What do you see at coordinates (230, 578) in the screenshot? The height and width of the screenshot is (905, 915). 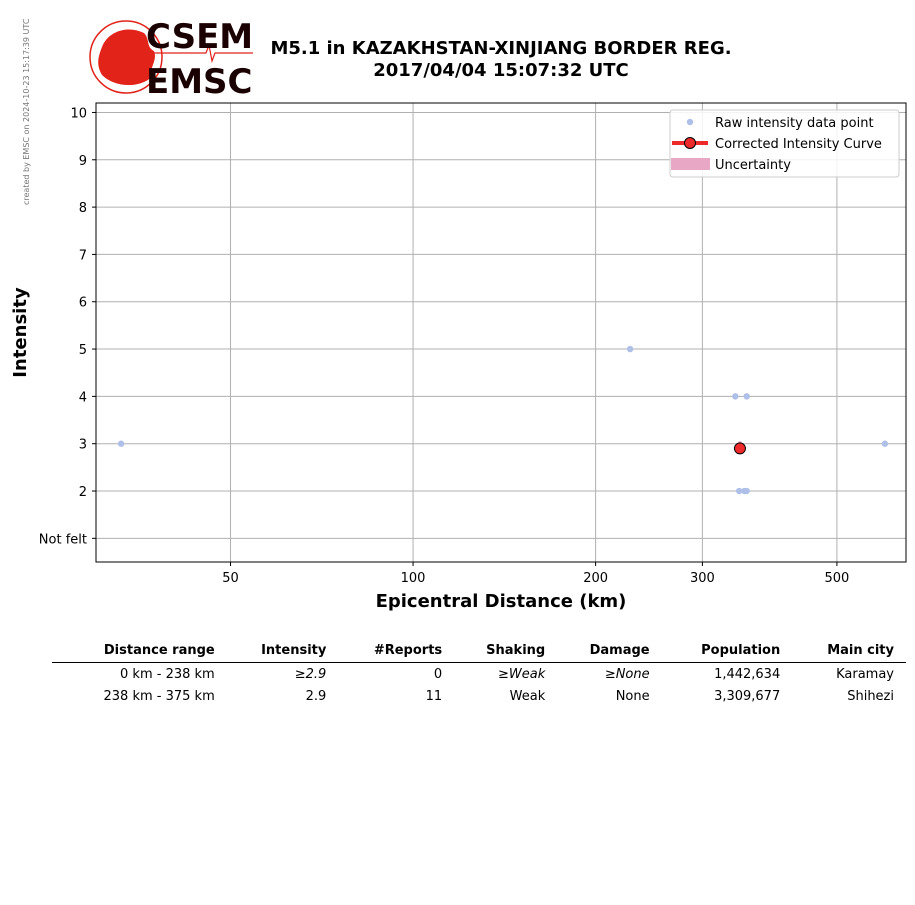 I see `x-tick-label: 50` at bounding box center [230, 578].